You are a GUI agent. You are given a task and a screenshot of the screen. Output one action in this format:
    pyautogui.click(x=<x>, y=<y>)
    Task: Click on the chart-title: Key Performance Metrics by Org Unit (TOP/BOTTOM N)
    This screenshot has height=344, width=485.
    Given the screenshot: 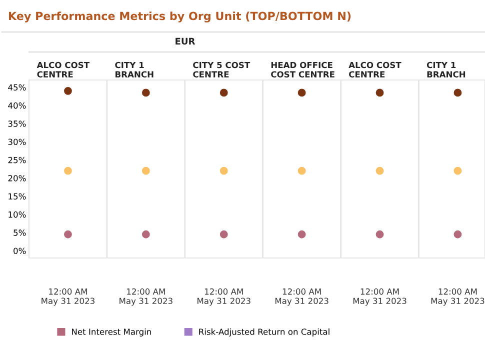 What is the action you would take?
    pyautogui.click(x=180, y=17)
    